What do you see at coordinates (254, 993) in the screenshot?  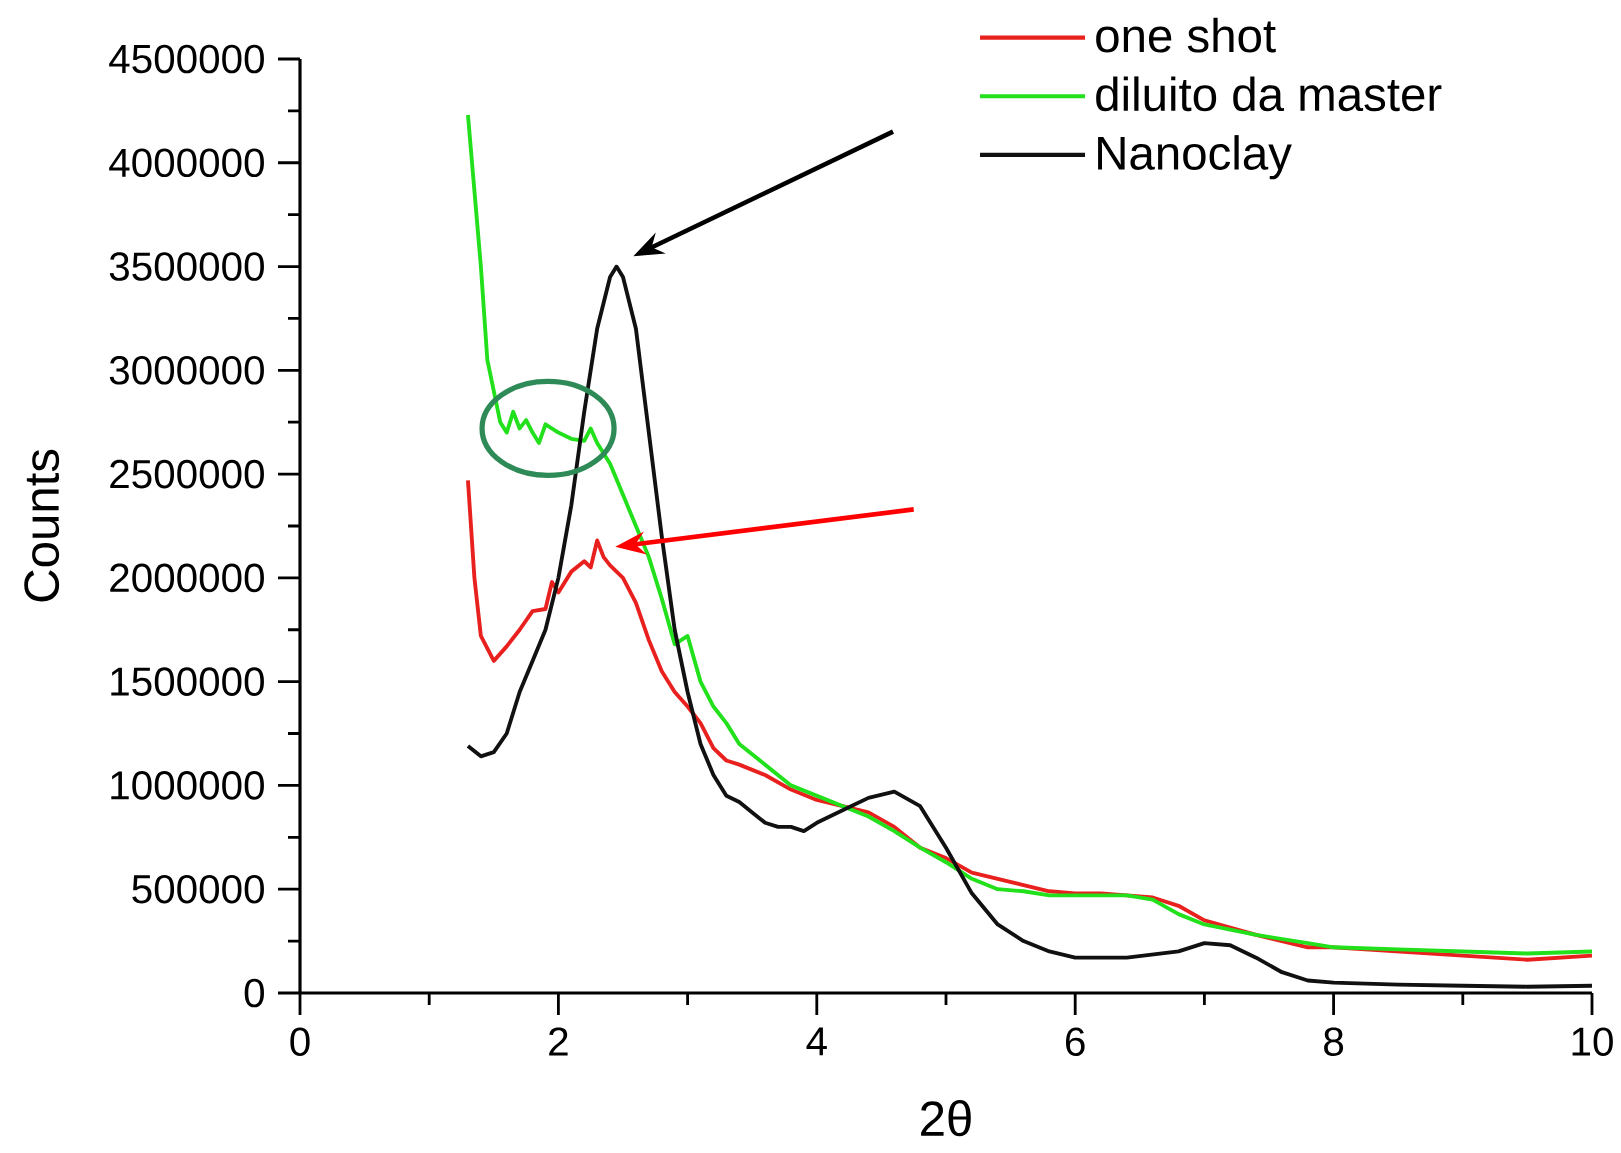 I see `y-tick-label: 0` at bounding box center [254, 993].